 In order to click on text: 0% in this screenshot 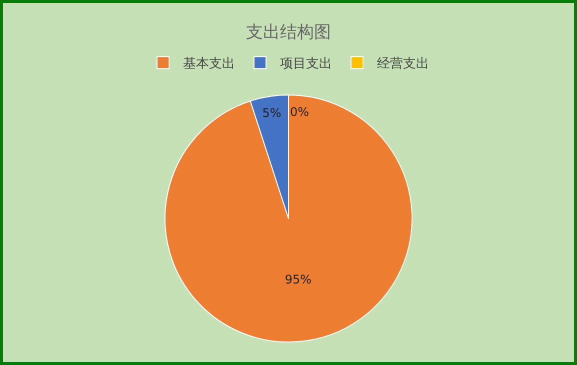, I will do `click(300, 112)`.